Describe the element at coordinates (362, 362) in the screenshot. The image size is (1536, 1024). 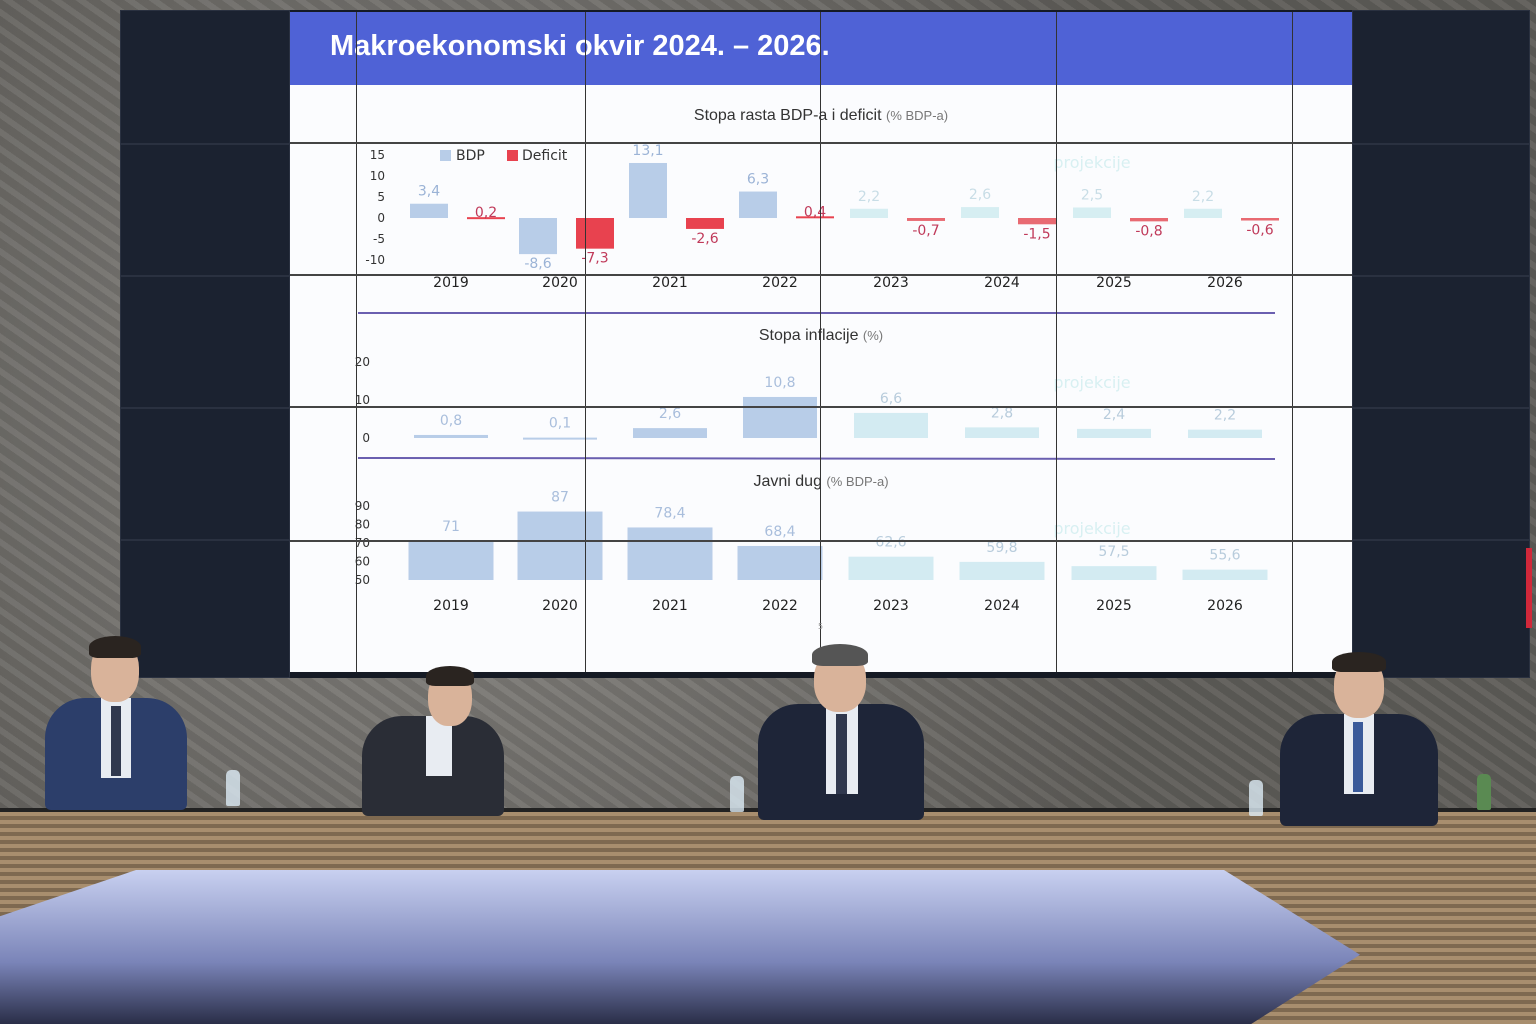
I see `y-tick-label: 20` at that location.